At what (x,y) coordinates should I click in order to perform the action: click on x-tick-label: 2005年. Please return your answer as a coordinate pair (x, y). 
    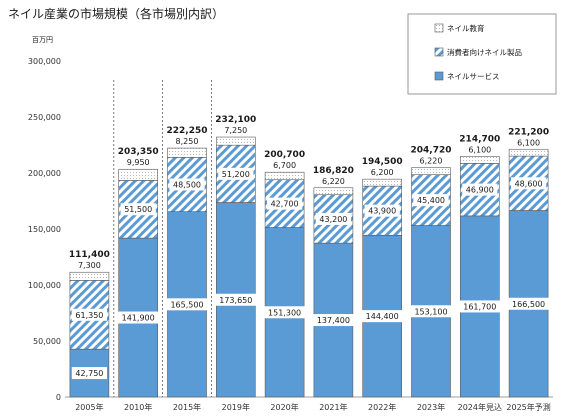
    Looking at the image, I should click on (89, 407).